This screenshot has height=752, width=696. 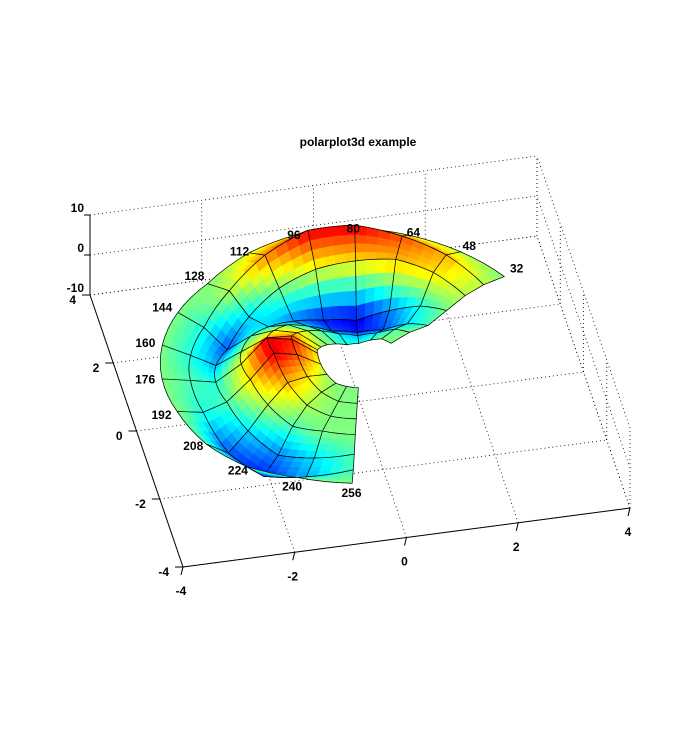 What do you see at coordinates (194, 276) in the screenshot?
I see `angle-tick-label: 128` at bounding box center [194, 276].